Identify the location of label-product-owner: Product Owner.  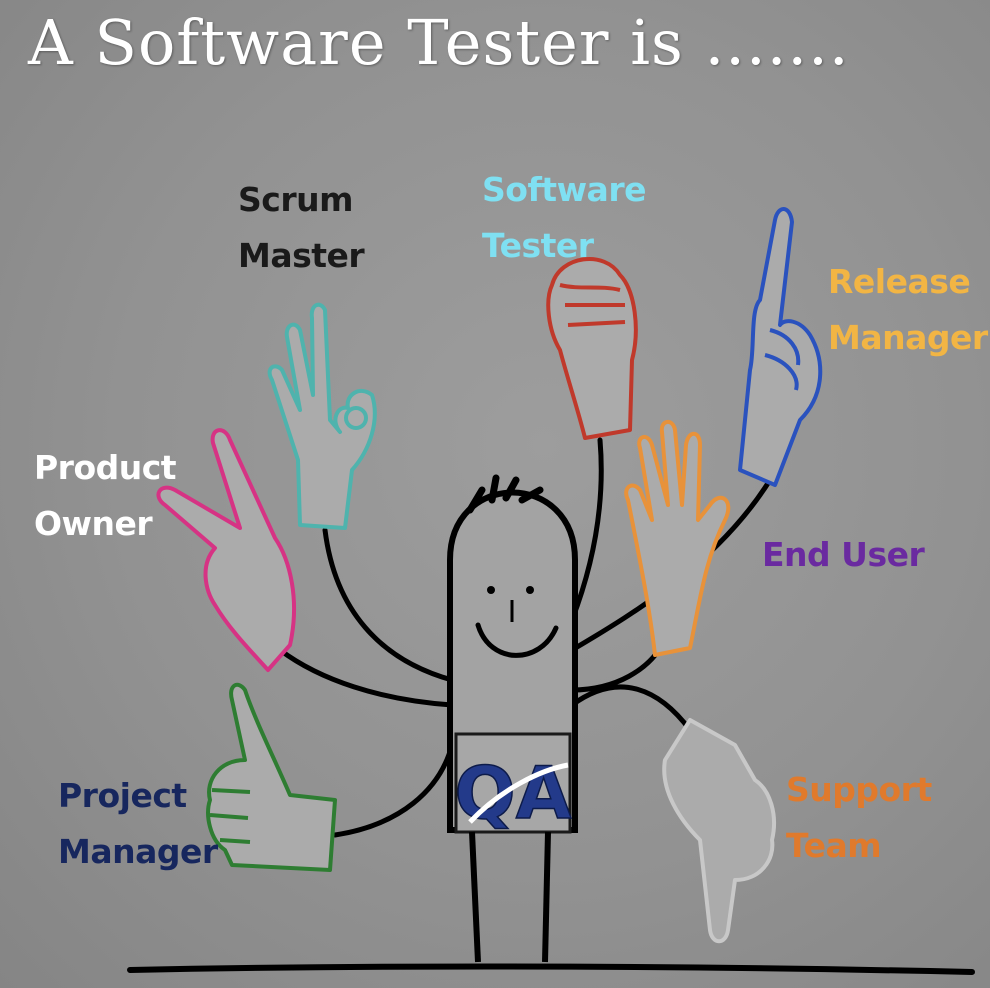
(105, 496).